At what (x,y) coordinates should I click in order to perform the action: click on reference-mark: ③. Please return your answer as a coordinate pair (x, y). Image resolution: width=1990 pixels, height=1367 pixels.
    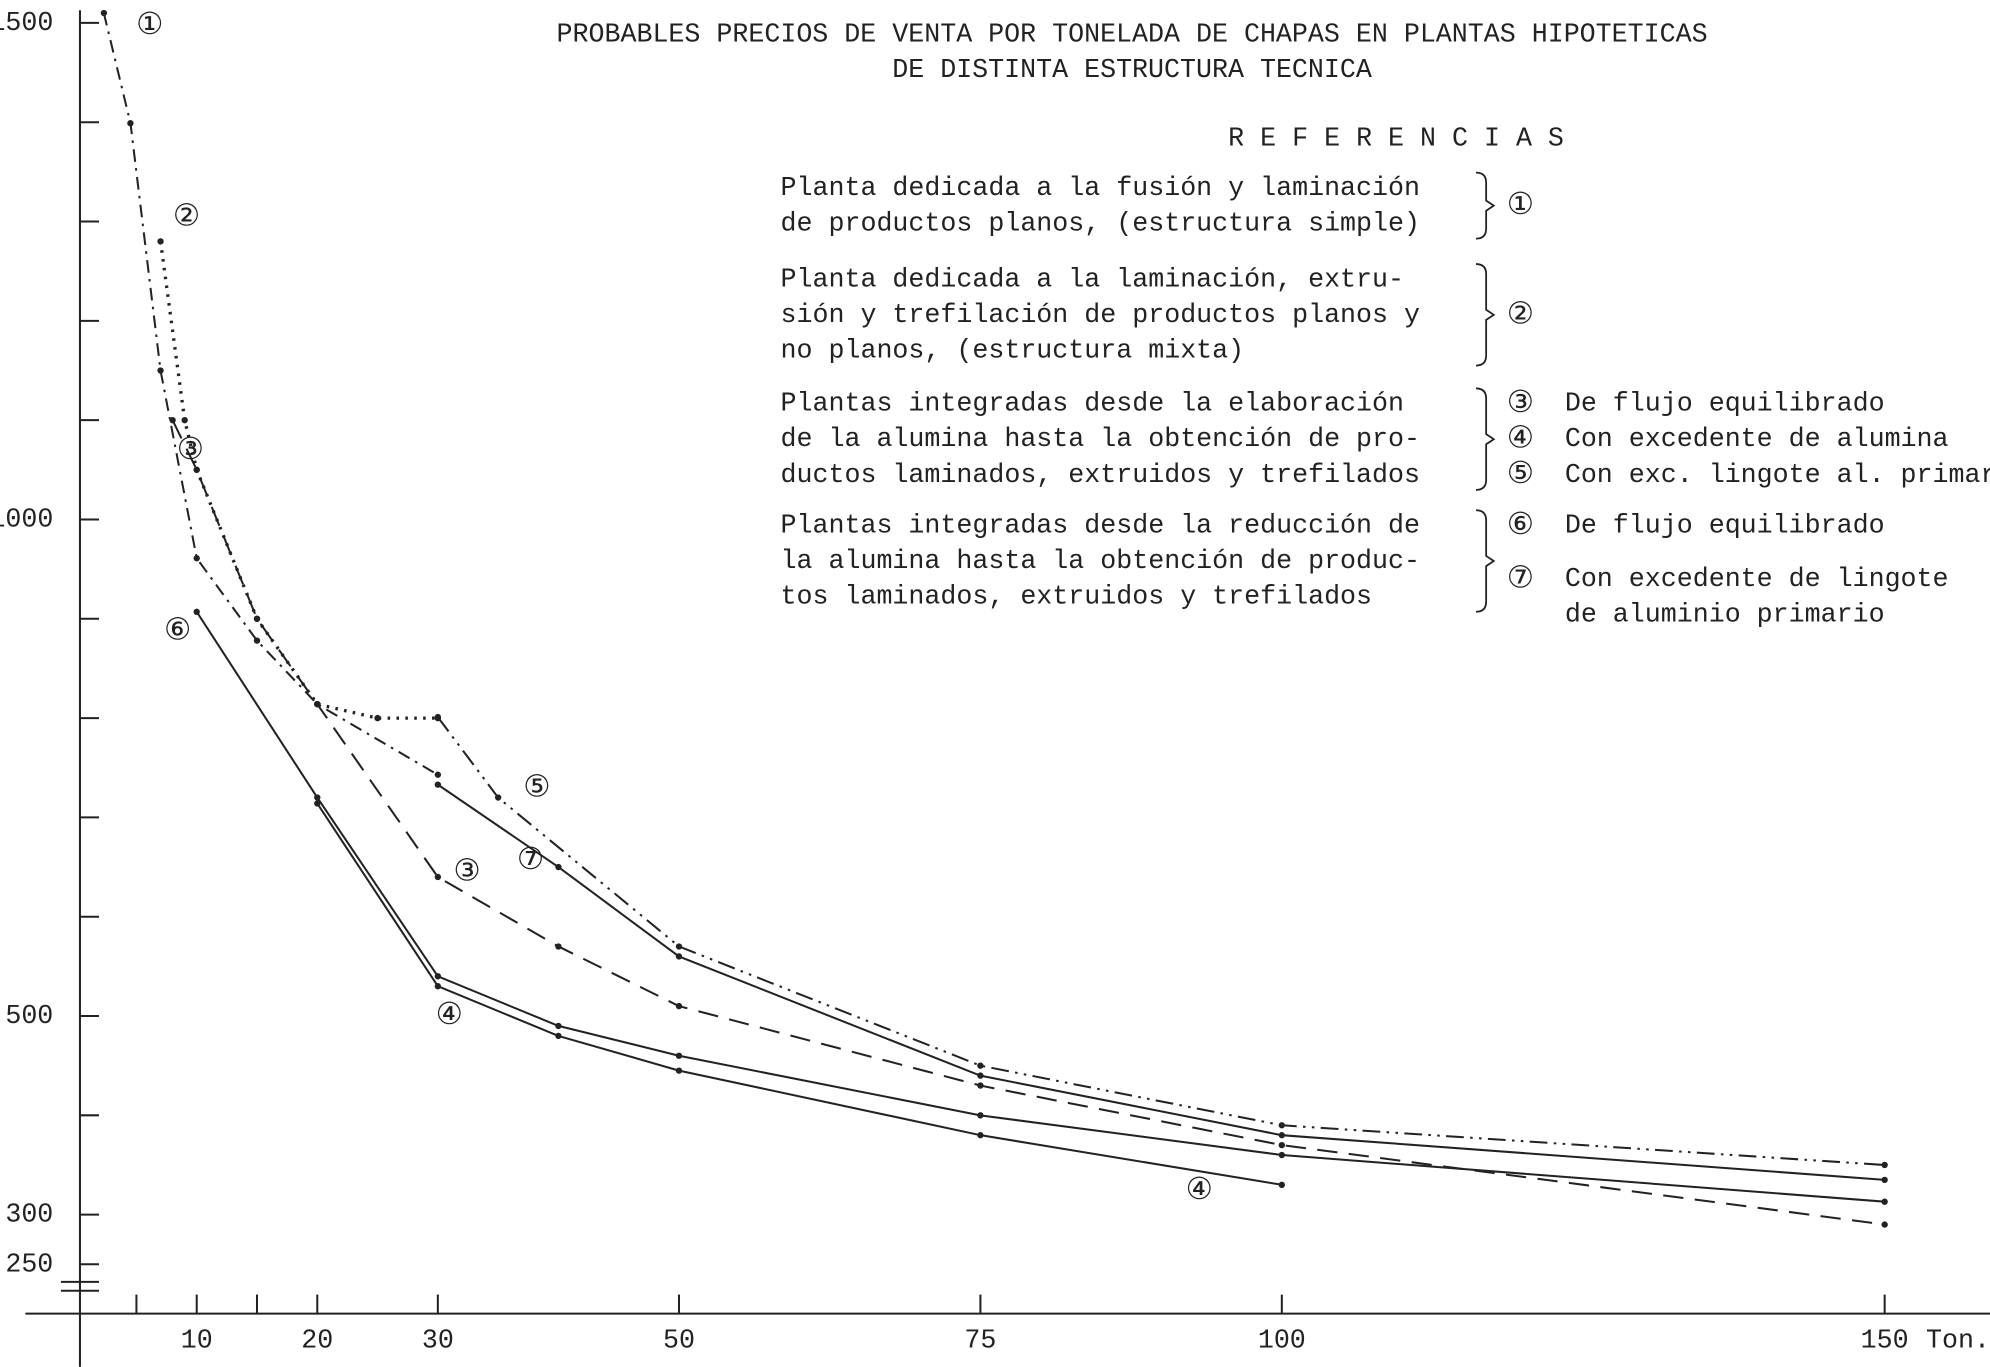
    Looking at the image, I should click on (1520, 402).